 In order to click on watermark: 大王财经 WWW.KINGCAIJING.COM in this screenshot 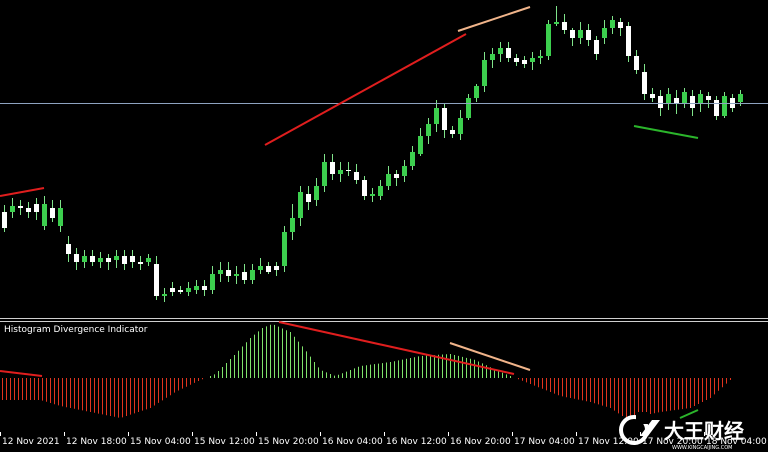, I will do `click(681, 431)`.